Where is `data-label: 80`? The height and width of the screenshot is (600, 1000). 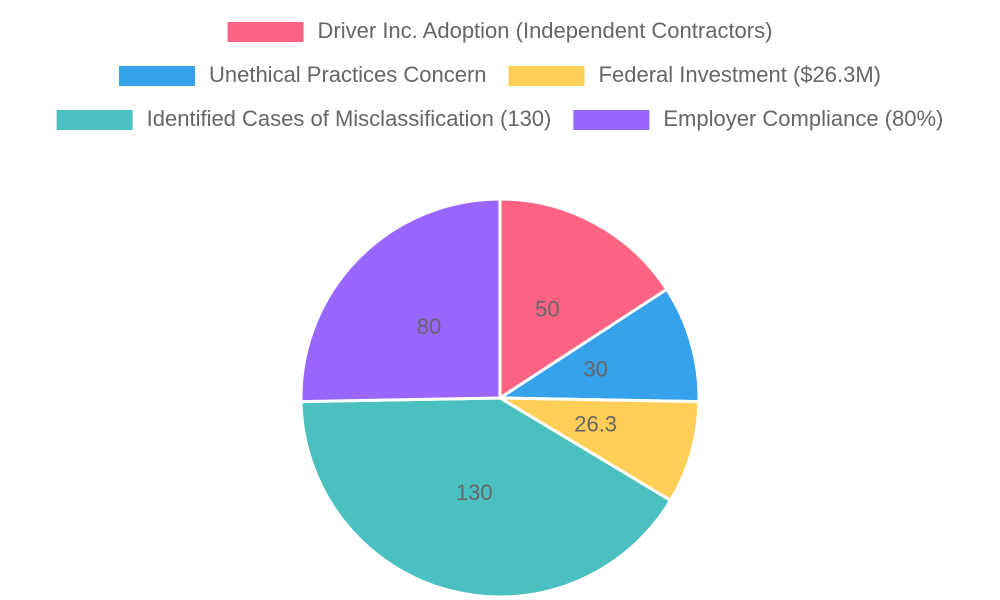
data-label: 80 is located at coordinates (429, 326).